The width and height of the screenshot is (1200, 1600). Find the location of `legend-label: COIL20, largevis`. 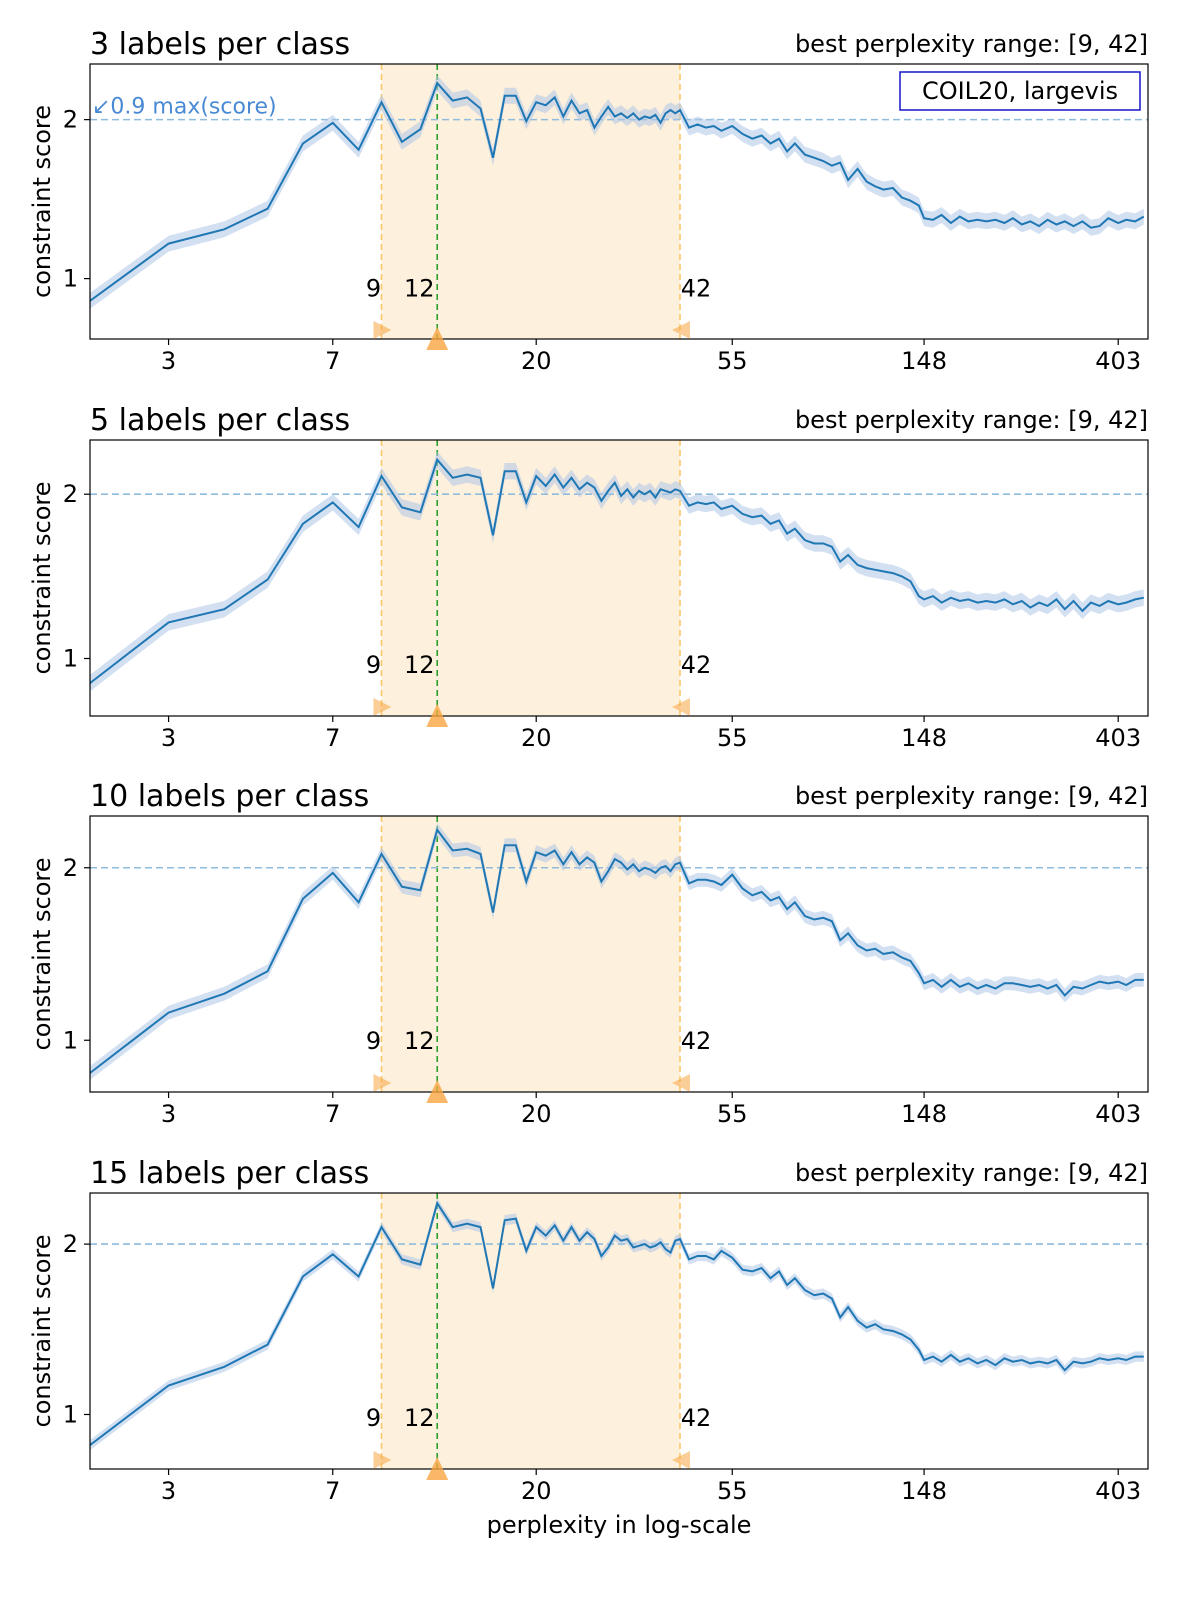

legend-label: COIL20, largevis is located at coordinates (1020, 91).